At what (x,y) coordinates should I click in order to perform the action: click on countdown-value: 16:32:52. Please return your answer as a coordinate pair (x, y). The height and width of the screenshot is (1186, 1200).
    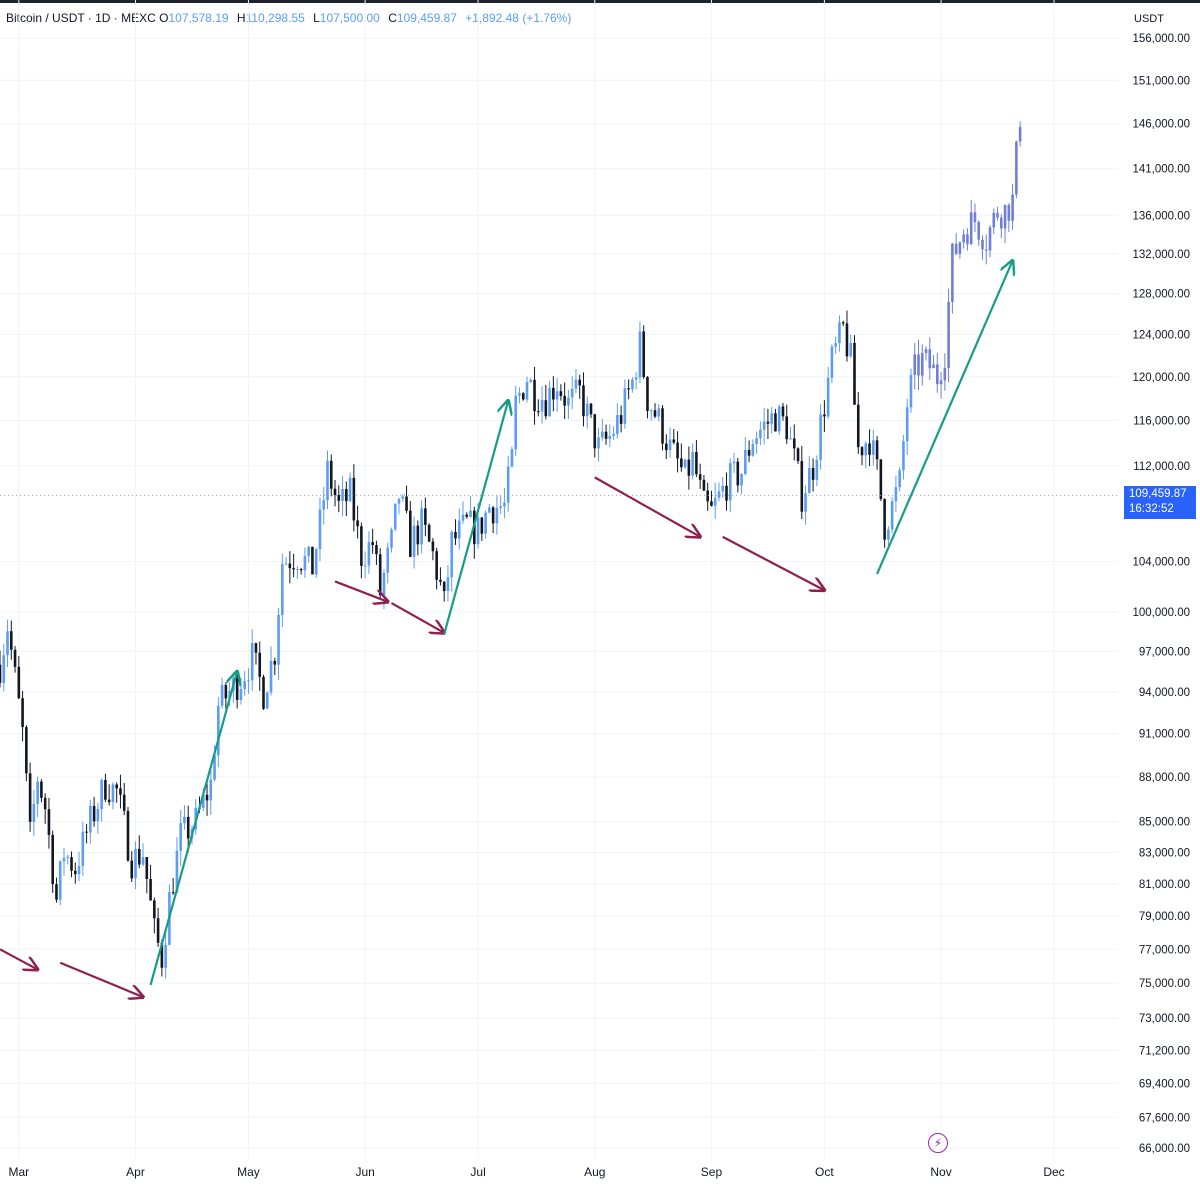
    Looking at the image, I should click on (1151, 509).